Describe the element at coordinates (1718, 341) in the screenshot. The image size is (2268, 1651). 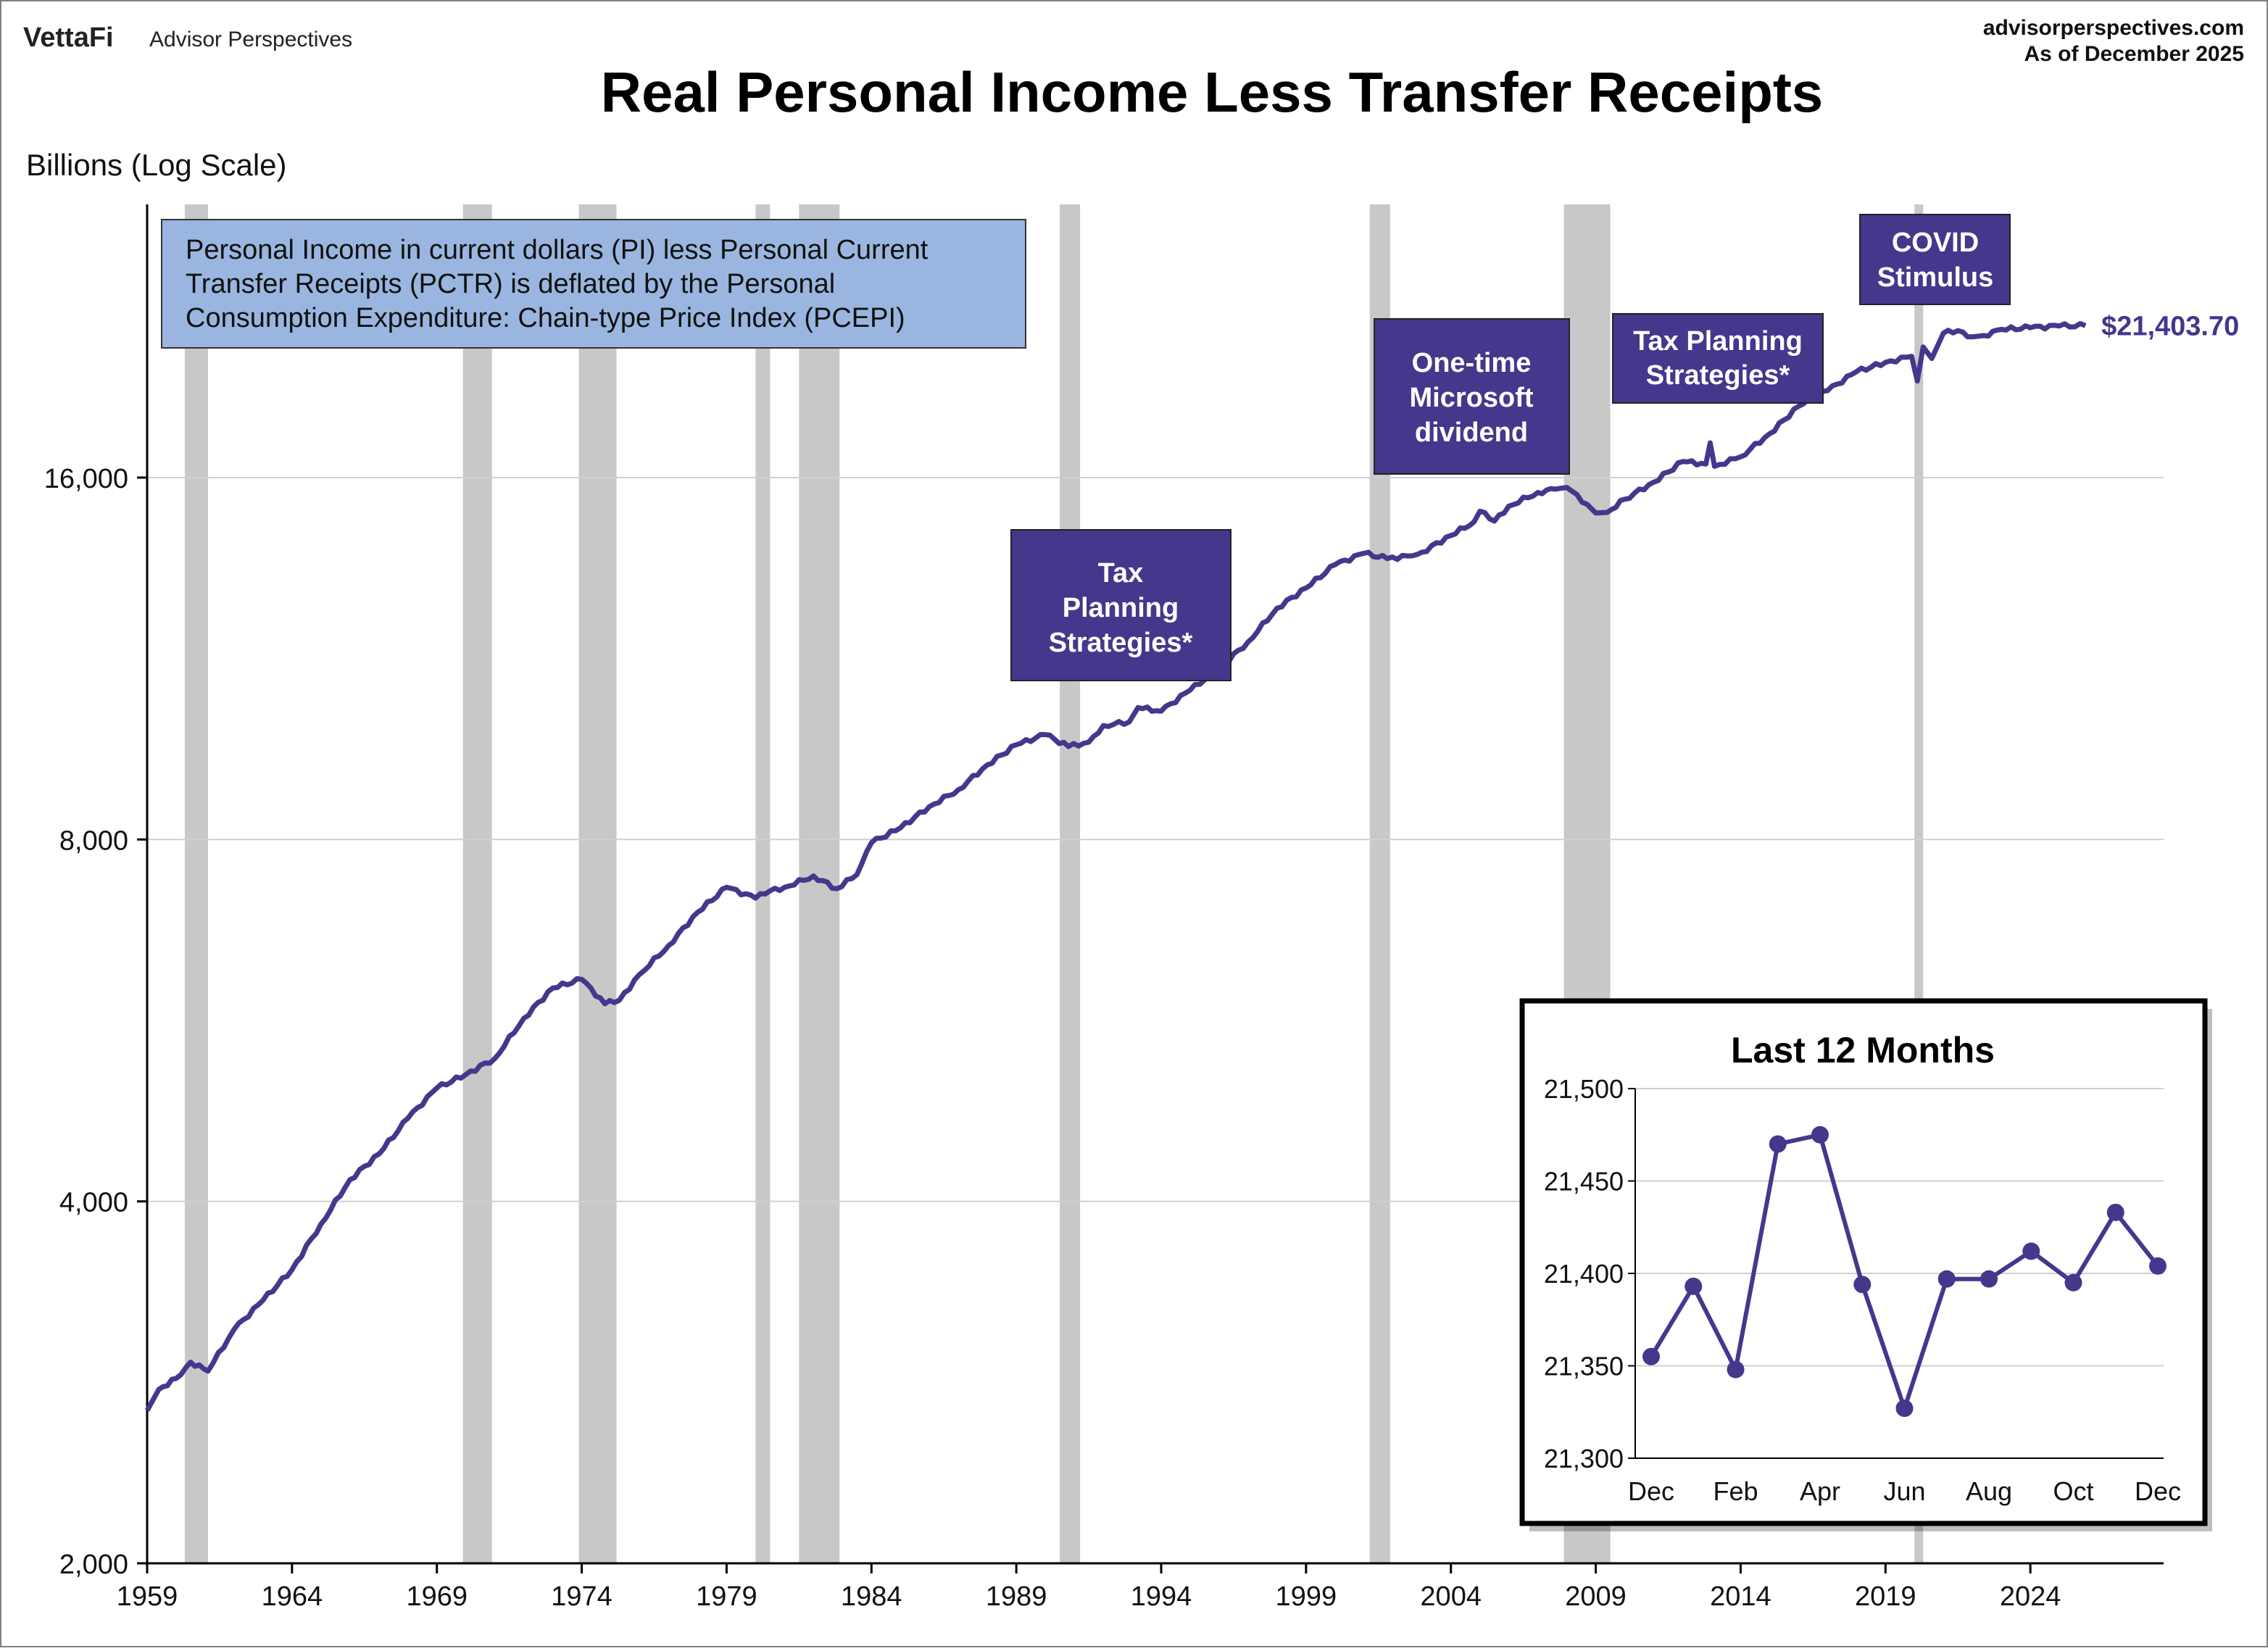
I see `annotation-text: Tax Planning` at that location.